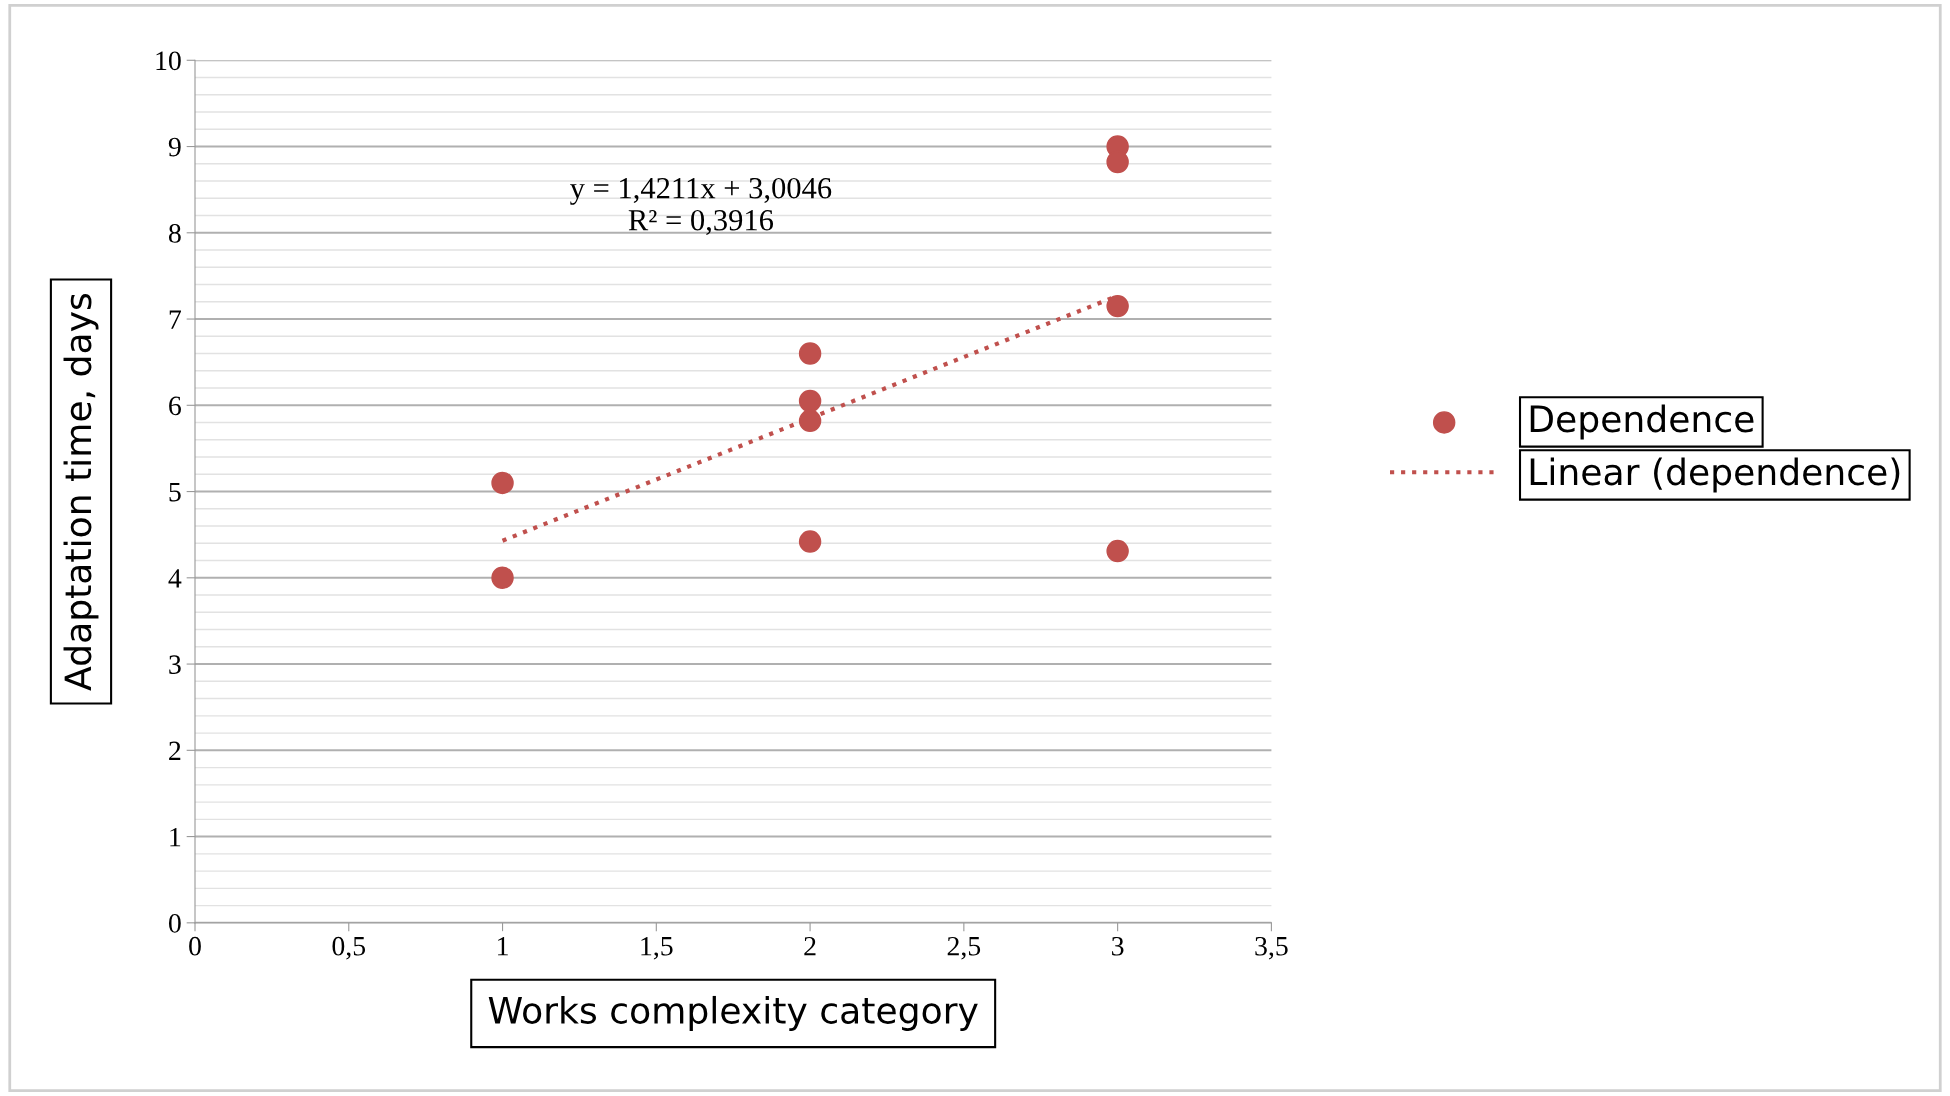  I want to click on y-tick-label: 1, so click(175, 837).